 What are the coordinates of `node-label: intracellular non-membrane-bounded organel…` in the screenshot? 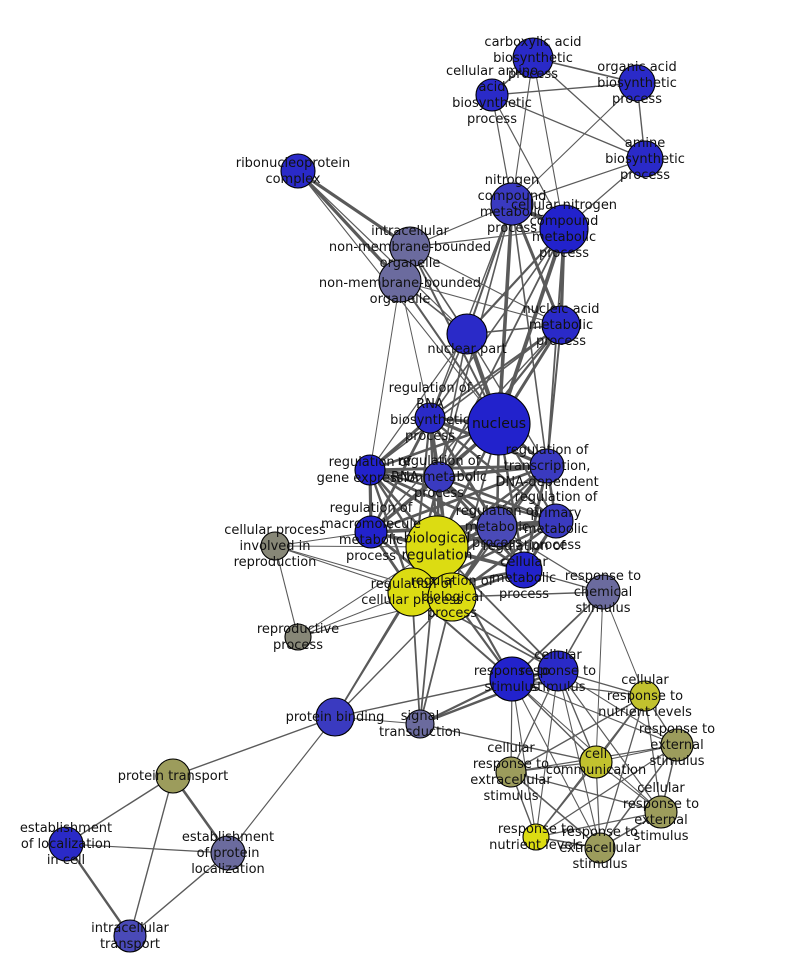 It's located at (410, 247).